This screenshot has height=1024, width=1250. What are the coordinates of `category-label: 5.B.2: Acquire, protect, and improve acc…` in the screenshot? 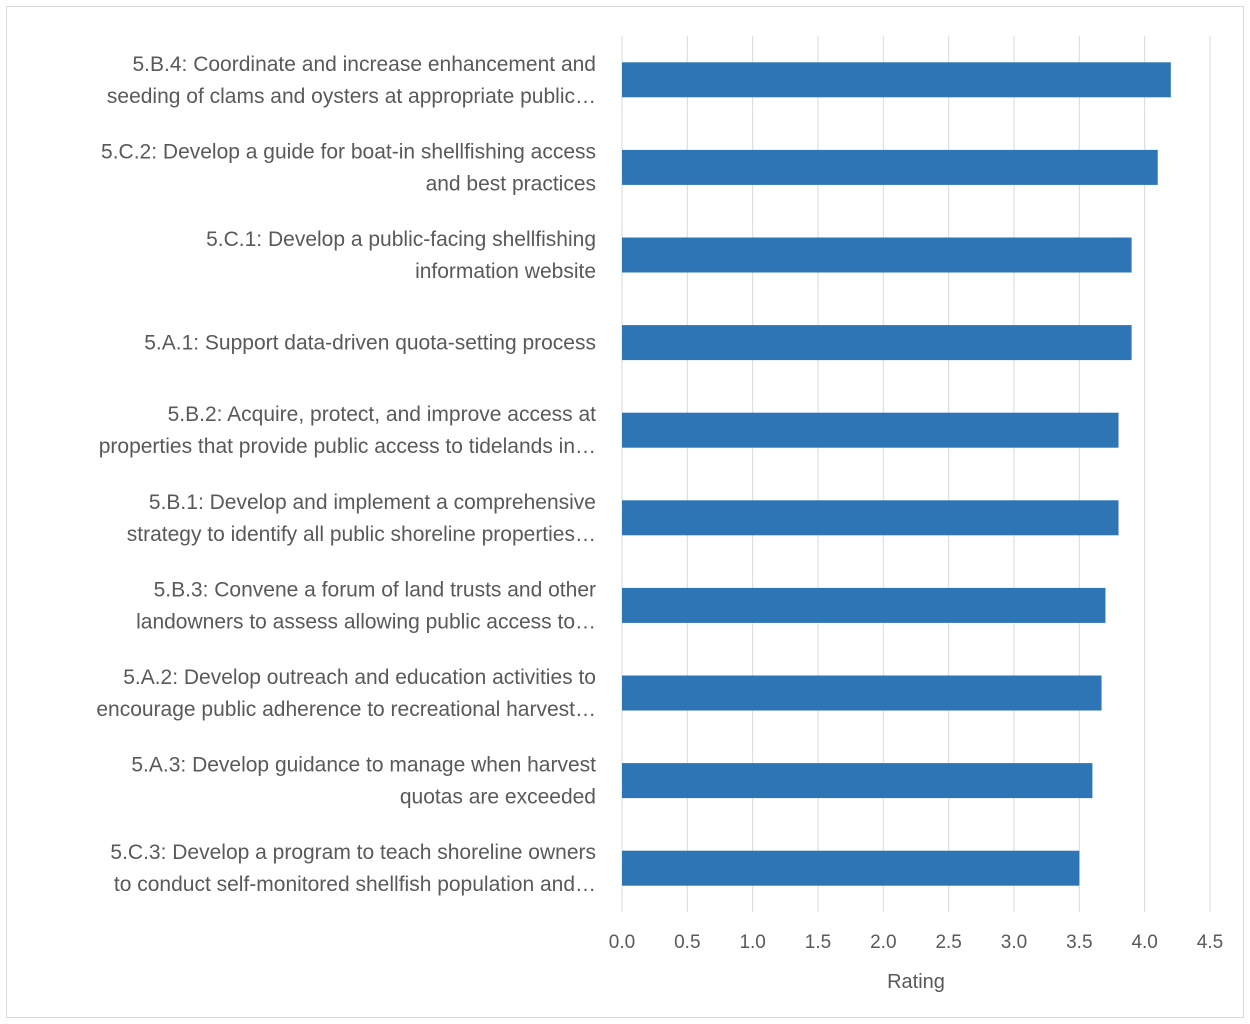 It's located at (347, 430).